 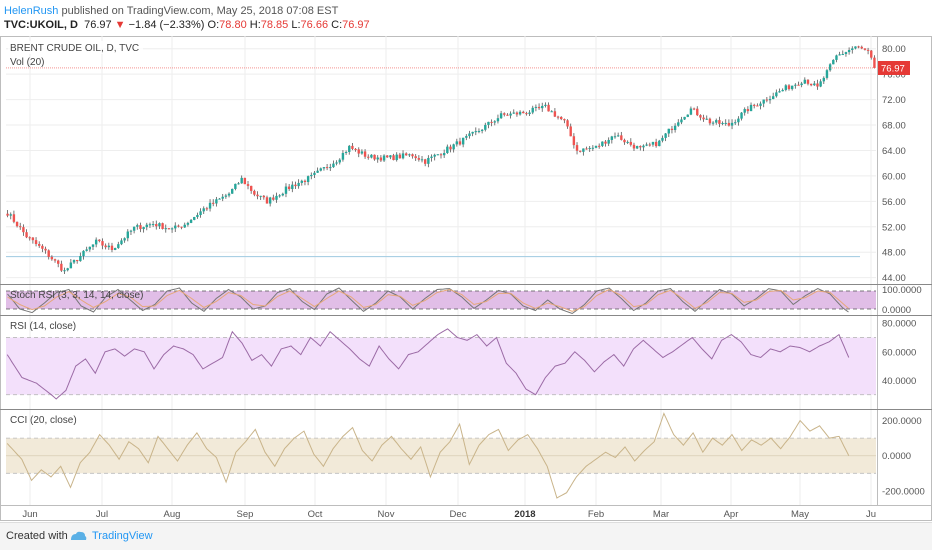 I want to click on tradingview-brand-link: TradingView, so click(x=122, y=536).